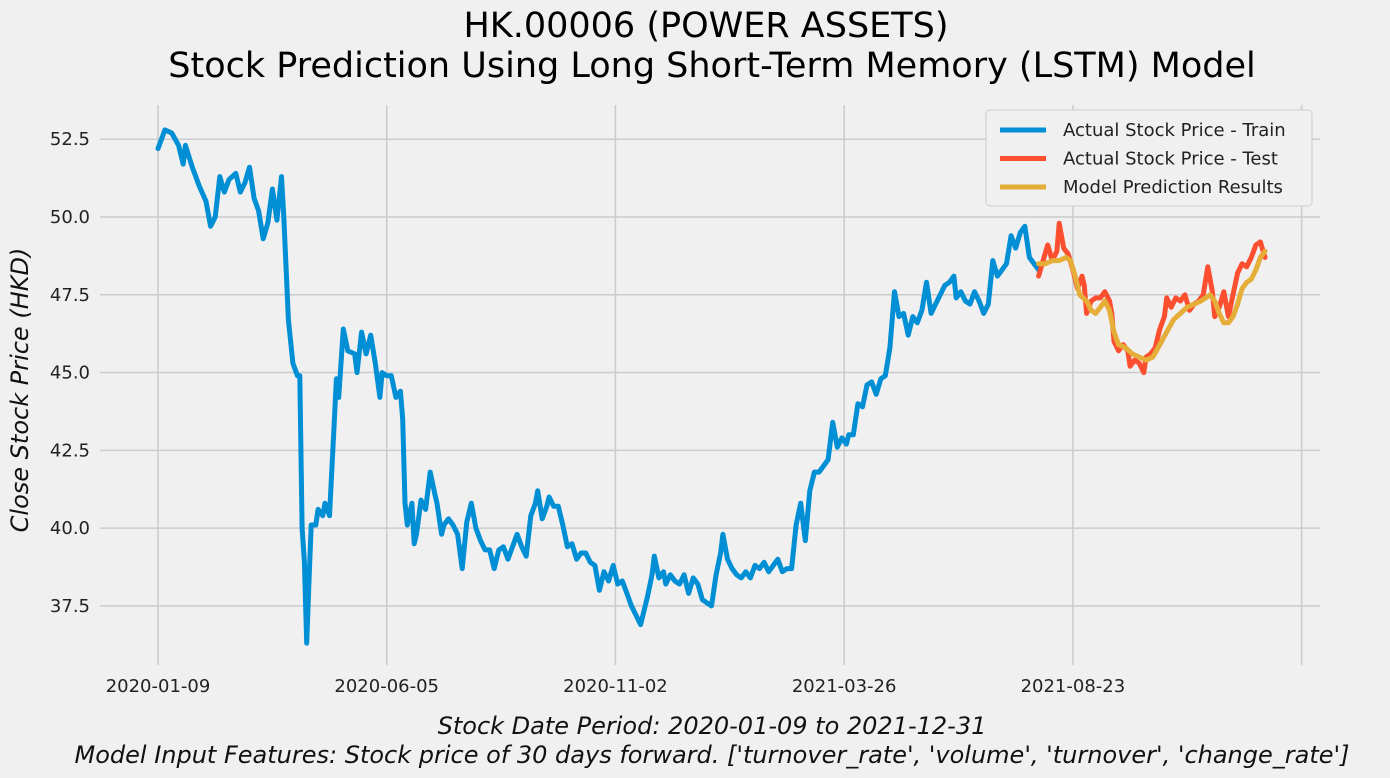  I want to click on y-tick-label: 52.5, so click(70, 139).